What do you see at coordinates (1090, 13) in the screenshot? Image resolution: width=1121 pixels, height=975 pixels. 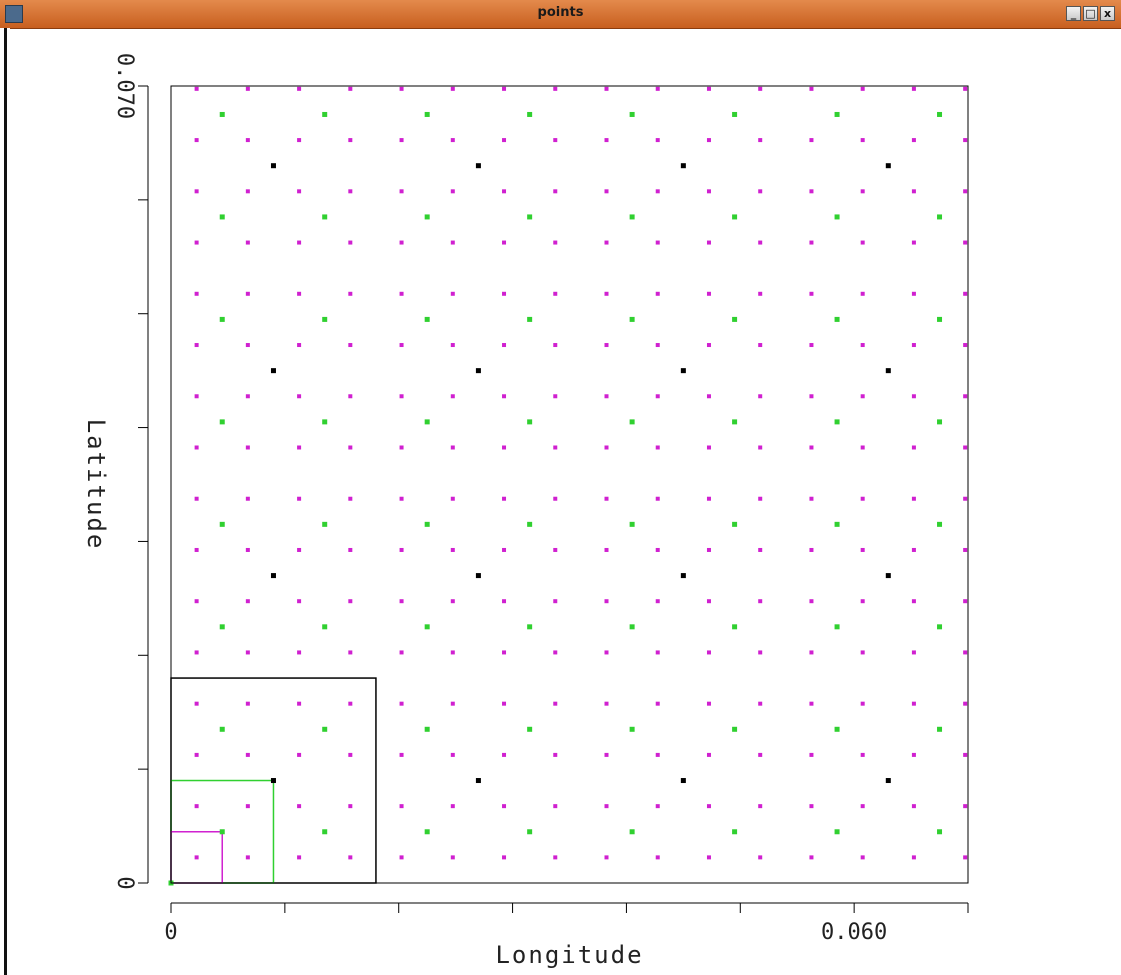 I see `maximize-button: □` at bounding box center [1090, 13].